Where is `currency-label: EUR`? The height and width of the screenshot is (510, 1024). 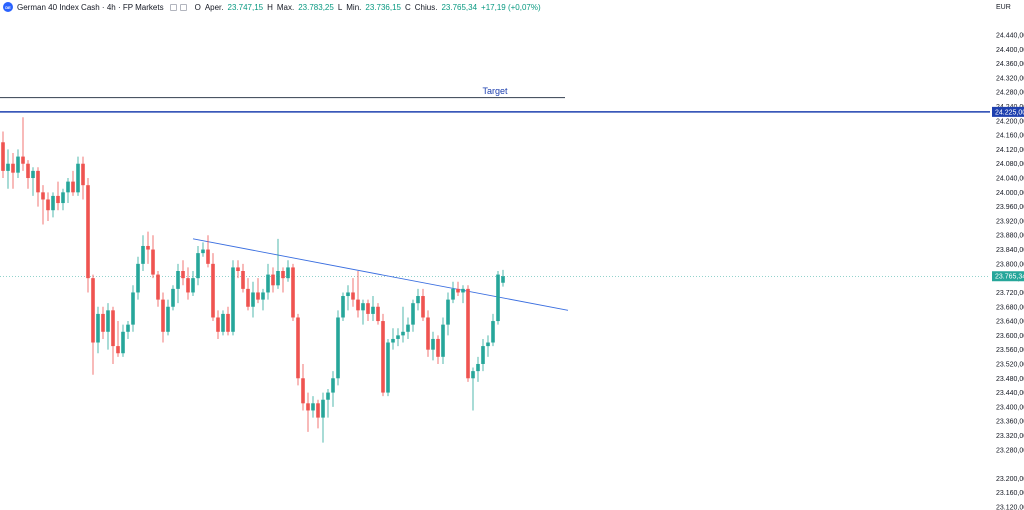
currency-label: EUR is located at coordinates (1003, 7).